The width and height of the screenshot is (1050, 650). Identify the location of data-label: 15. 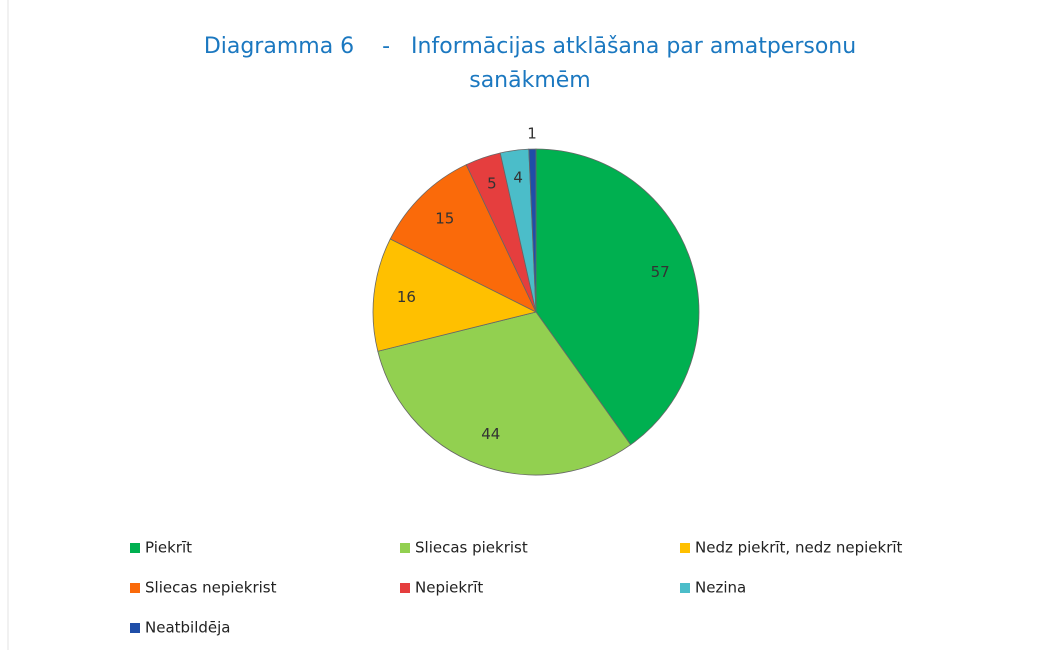
(444, 218).